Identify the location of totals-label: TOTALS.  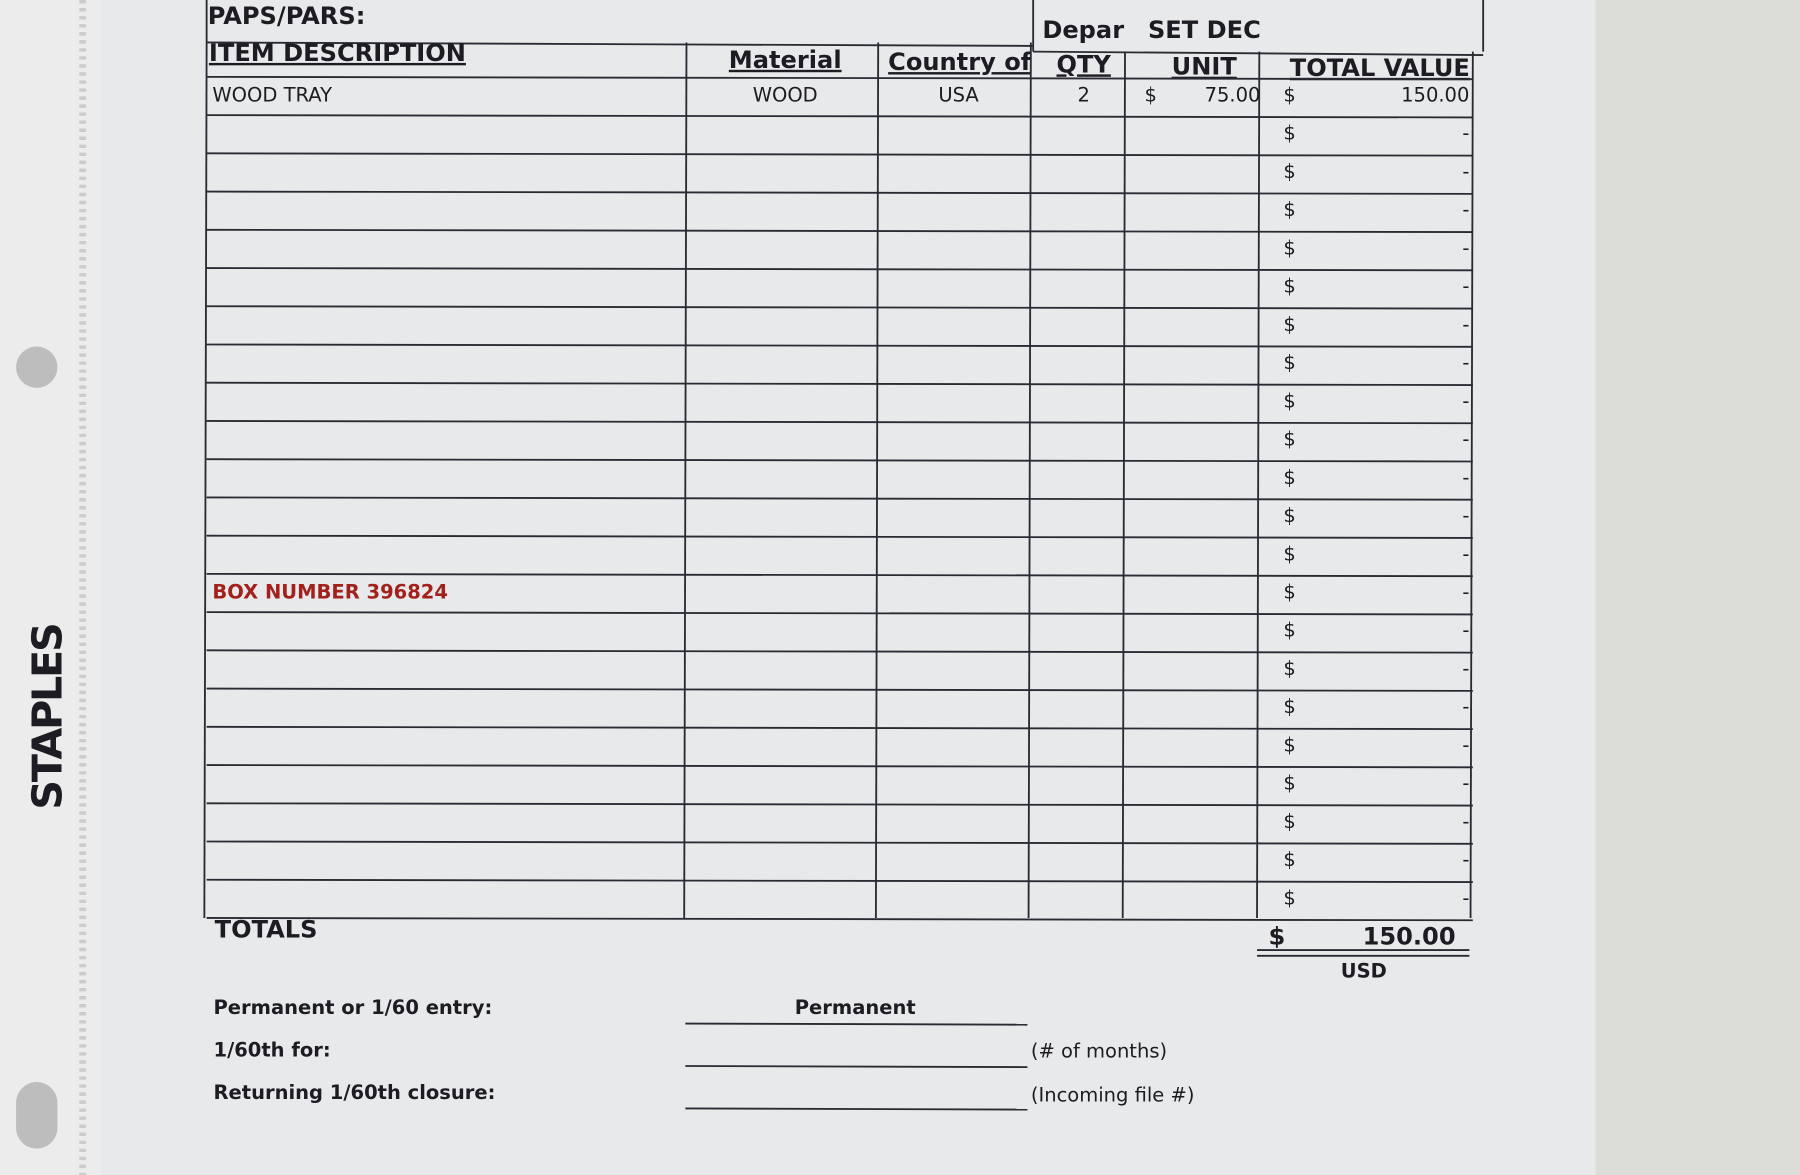
(266, 930).